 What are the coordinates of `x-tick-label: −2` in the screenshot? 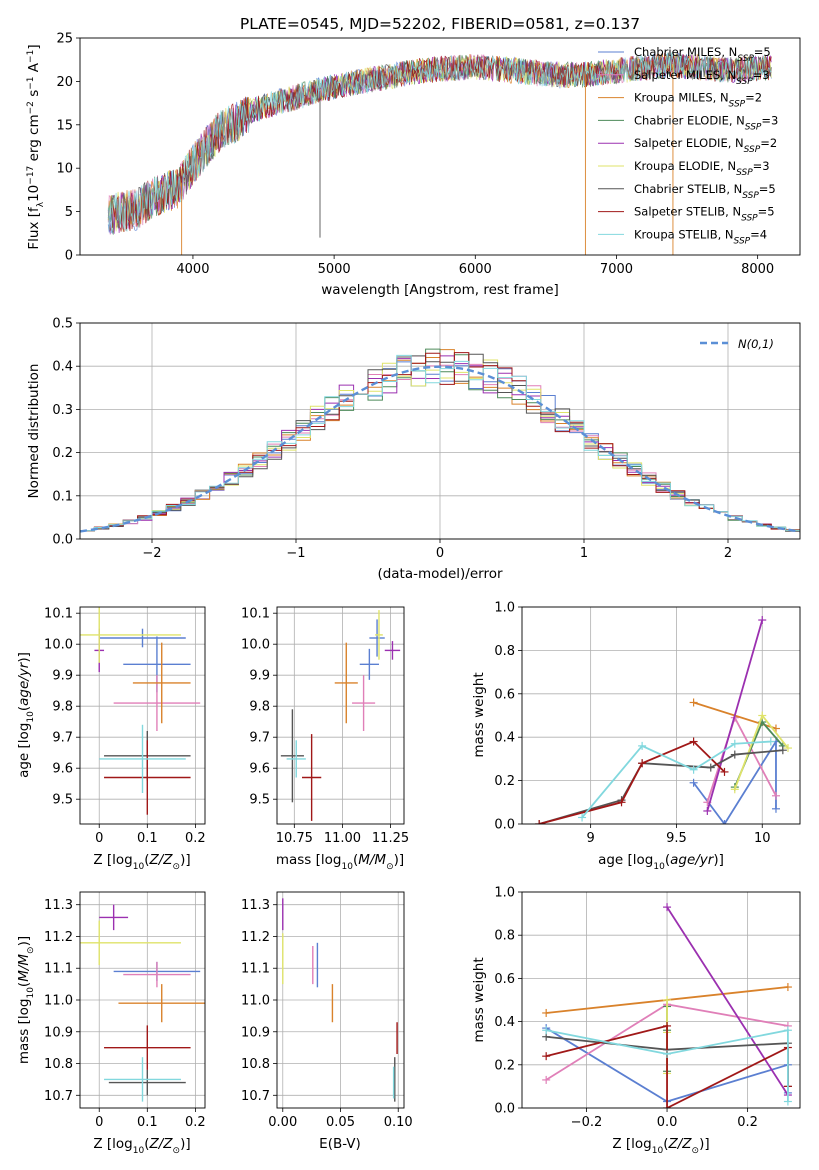 It's located at (151, 553).